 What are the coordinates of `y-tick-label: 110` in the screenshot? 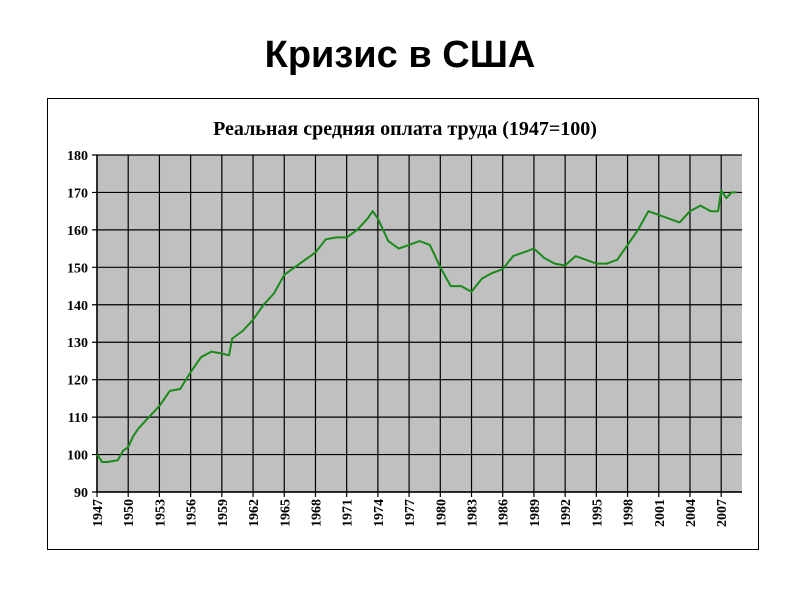 It's located at (78, 418).